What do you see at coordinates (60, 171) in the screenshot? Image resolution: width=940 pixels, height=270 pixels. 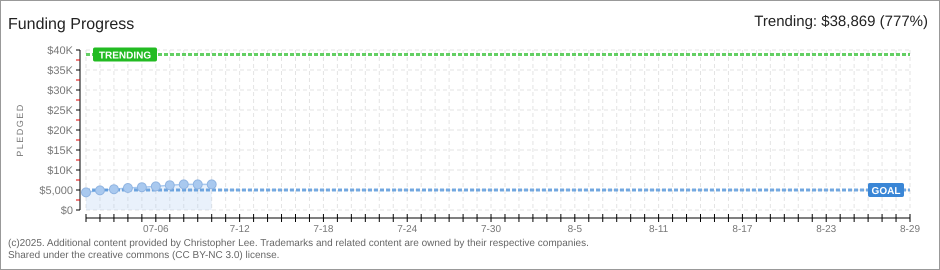 I see `y-tick-label: $10K` at bounding box center [60, 171].